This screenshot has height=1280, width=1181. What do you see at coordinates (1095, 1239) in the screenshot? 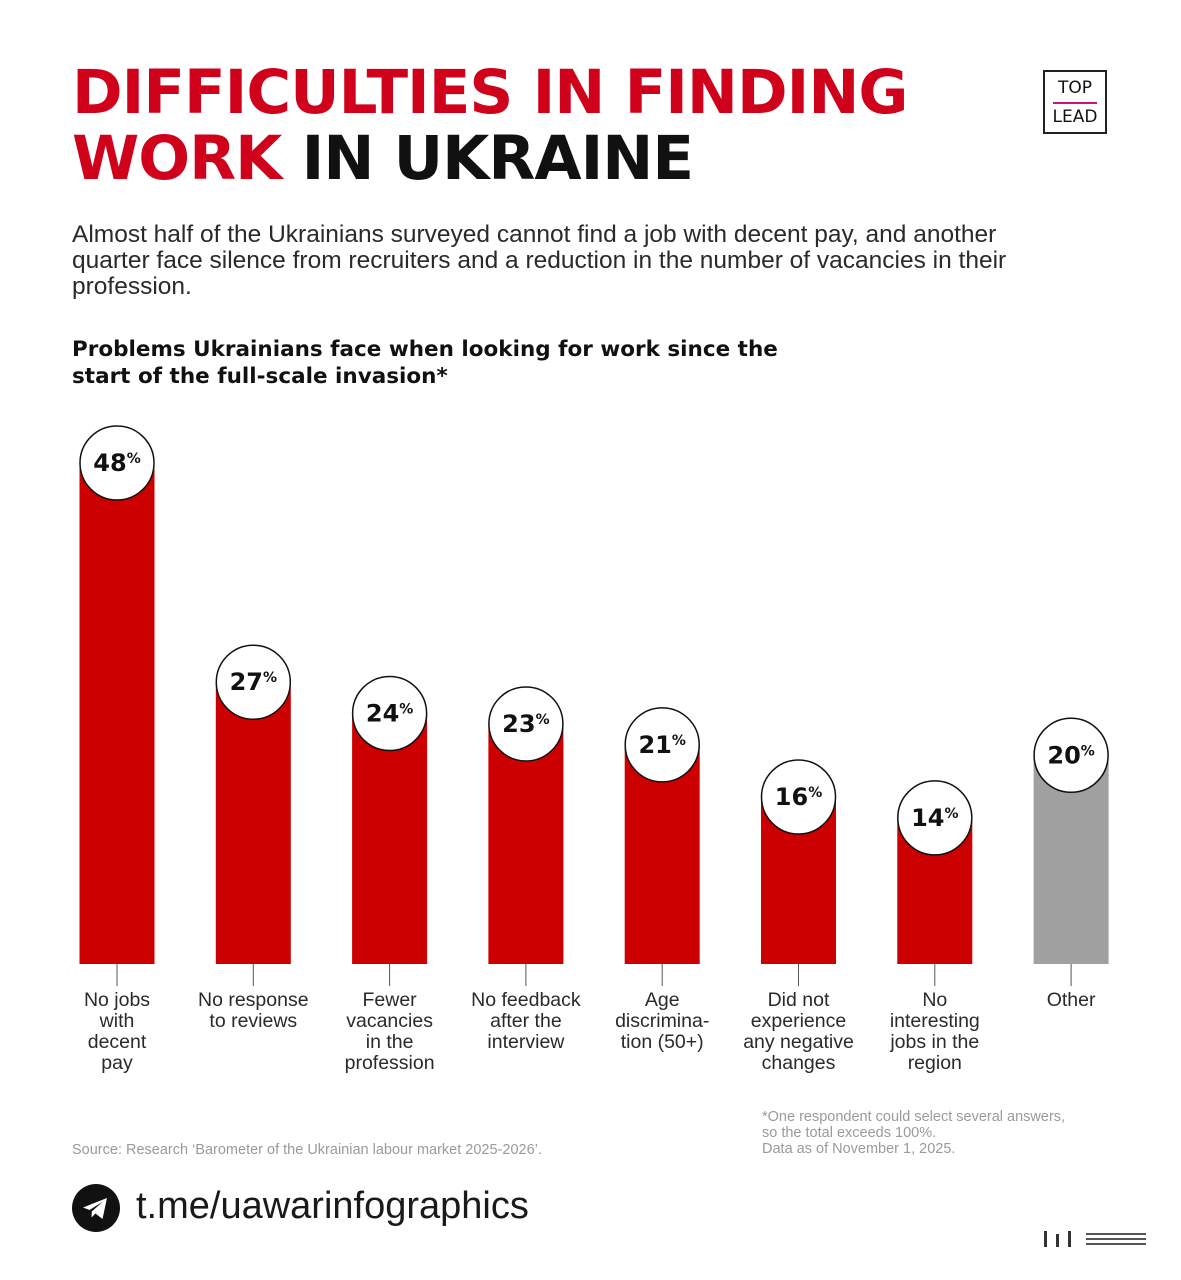
I see `watermark-icon` at bounding box center [1095, 1239].